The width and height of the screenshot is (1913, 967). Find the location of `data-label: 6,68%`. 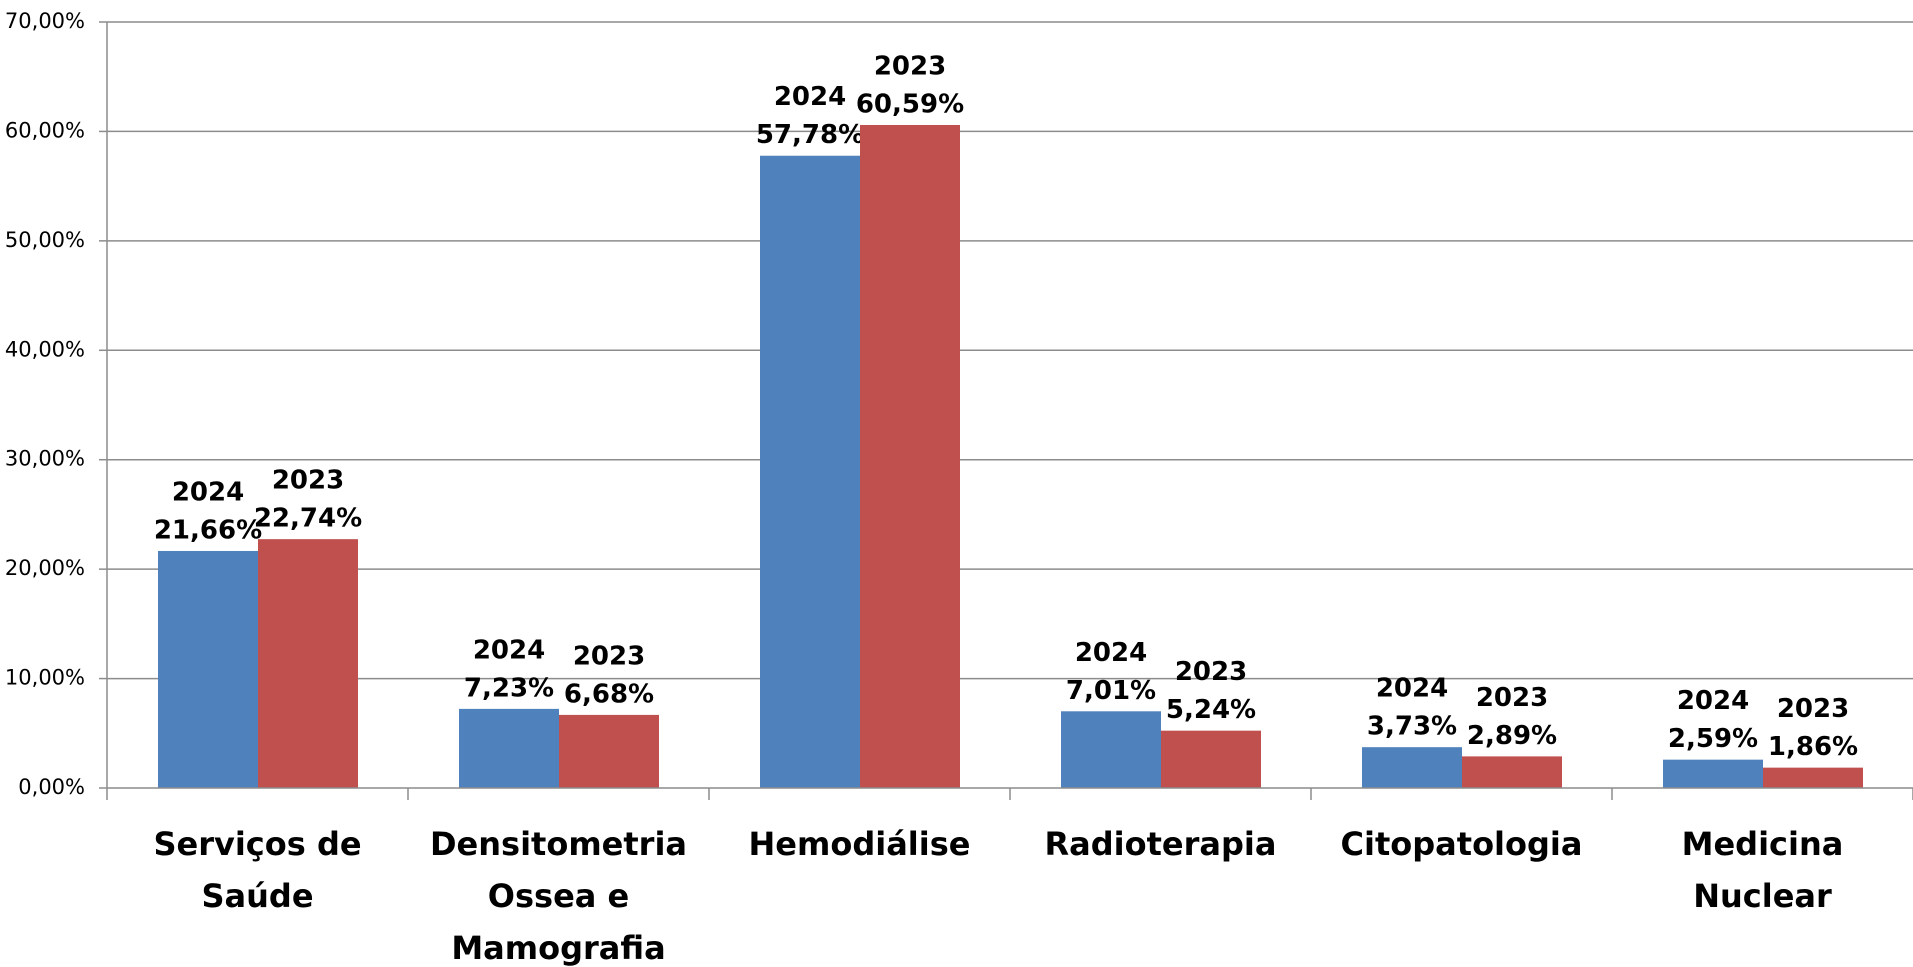

data-label: 6,68% is located at coordinates (609, 694).